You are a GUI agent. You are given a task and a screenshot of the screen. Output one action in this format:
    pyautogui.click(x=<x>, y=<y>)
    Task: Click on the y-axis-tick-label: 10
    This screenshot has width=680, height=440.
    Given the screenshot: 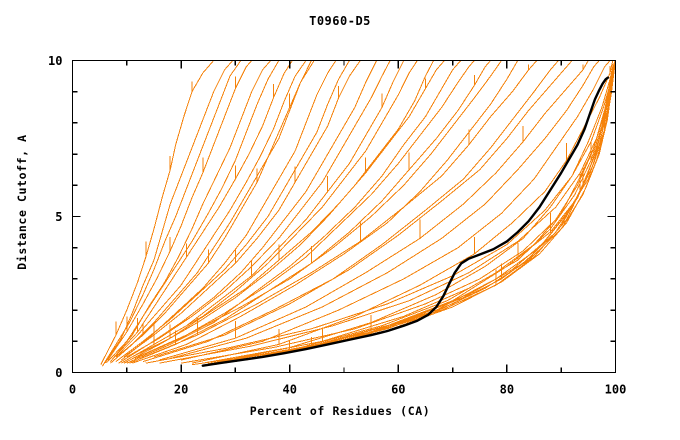 What is the action you would take?
    pyautogui.click(x=55, y=61)
    